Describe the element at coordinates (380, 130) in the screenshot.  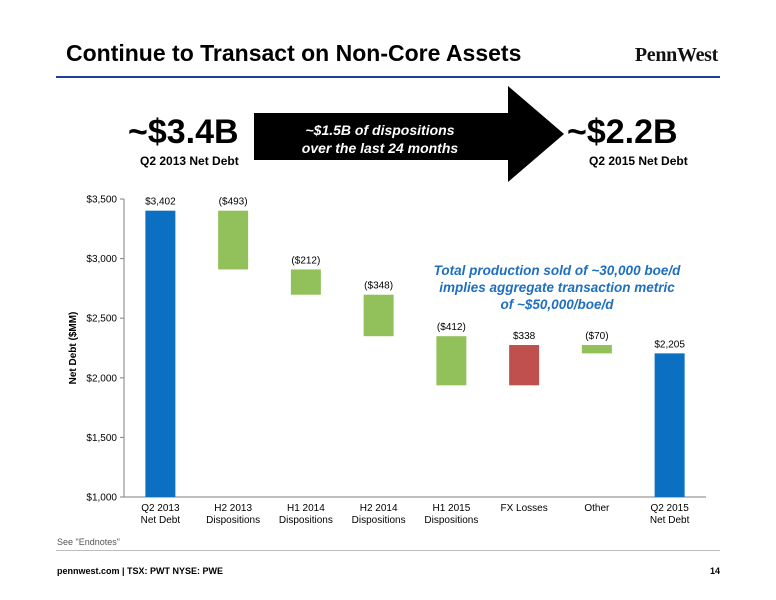
I see `arrow-callout-line1: ~$1.5B of dispositions` at that location.